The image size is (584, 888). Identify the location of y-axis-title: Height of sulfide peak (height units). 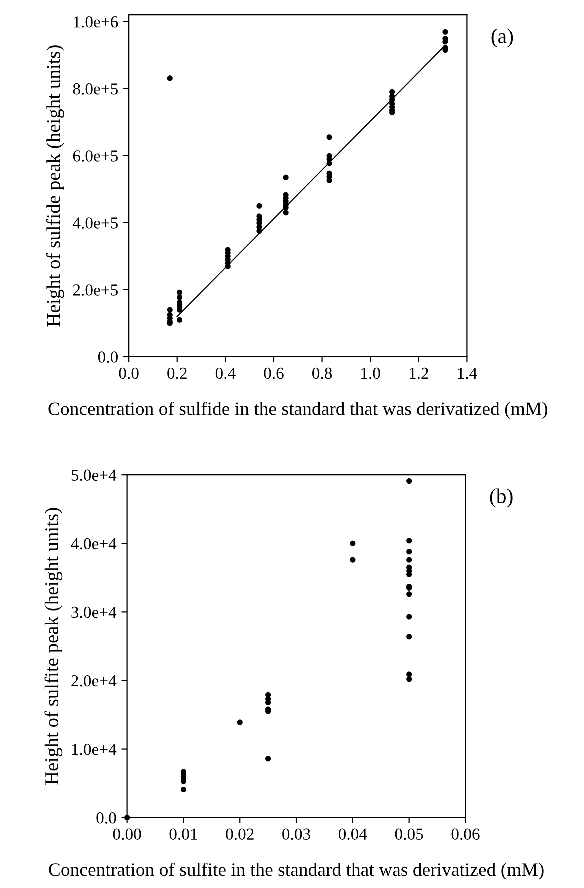
(55, 186).